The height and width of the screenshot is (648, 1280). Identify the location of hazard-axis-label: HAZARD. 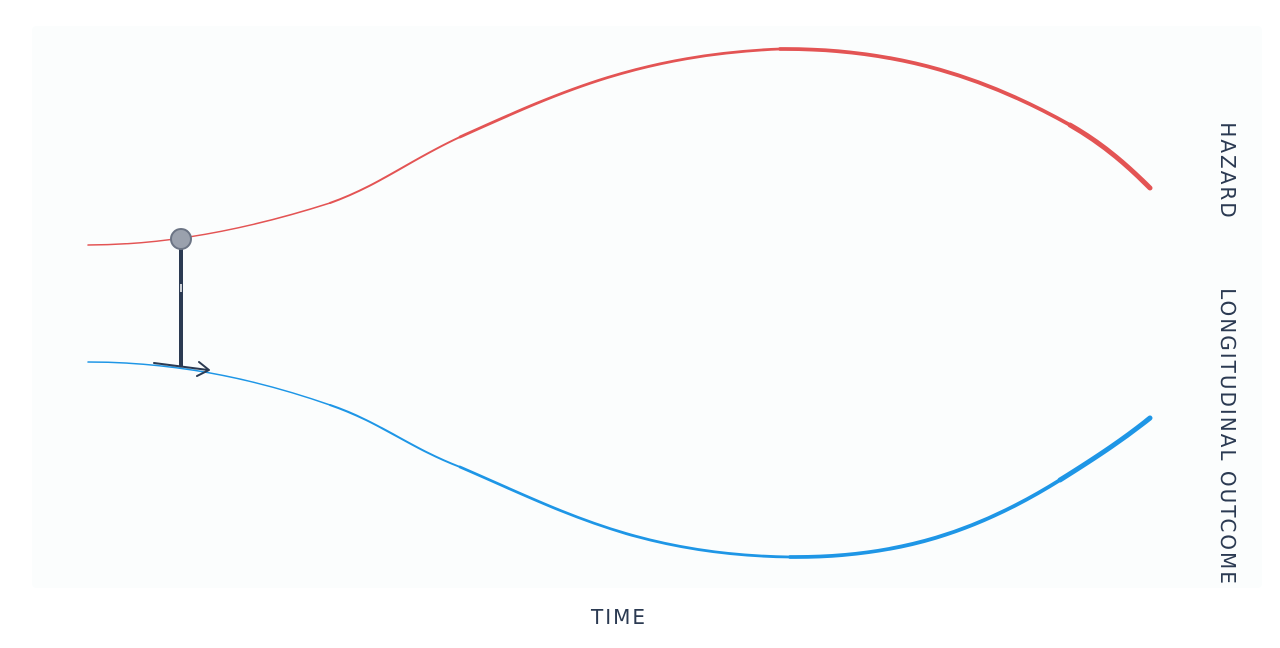
(1228, 171).